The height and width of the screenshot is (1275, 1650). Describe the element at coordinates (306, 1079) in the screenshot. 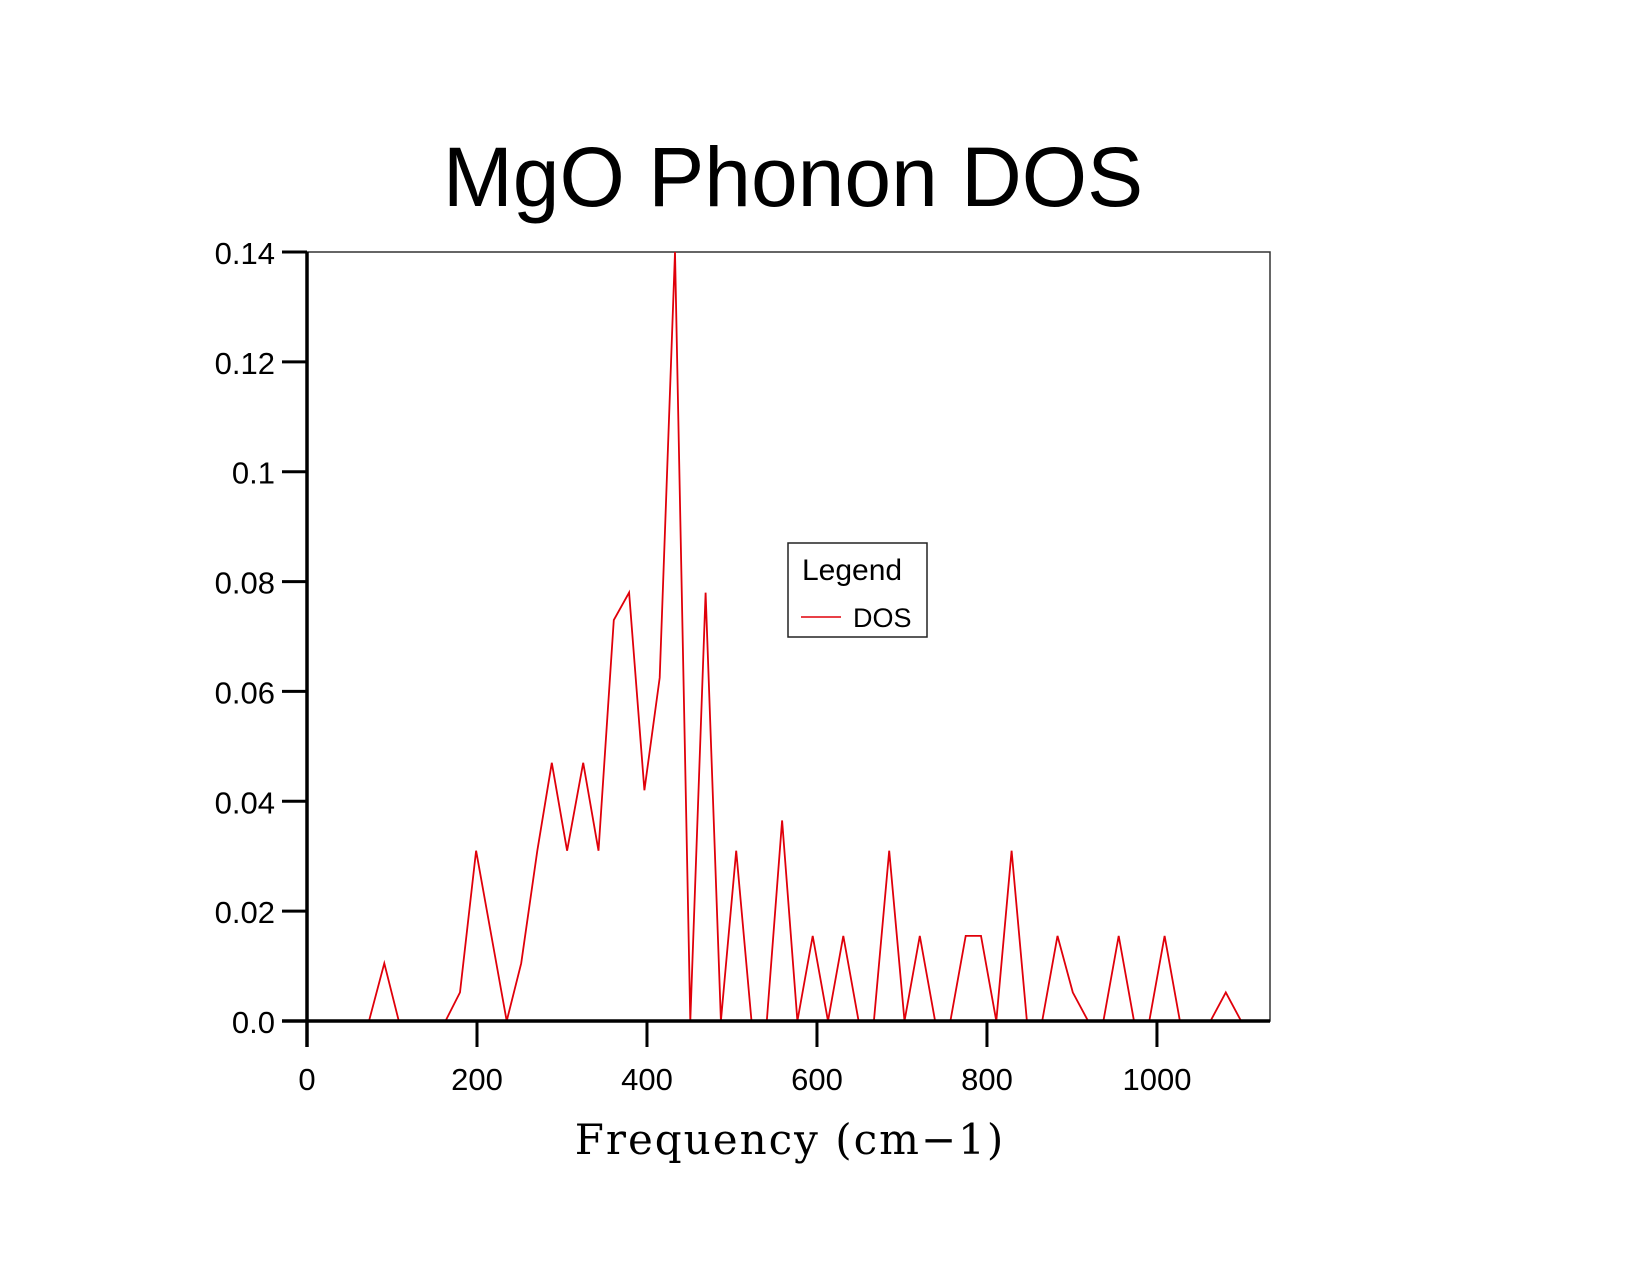

I see `x-tick-label: 0` at that location.